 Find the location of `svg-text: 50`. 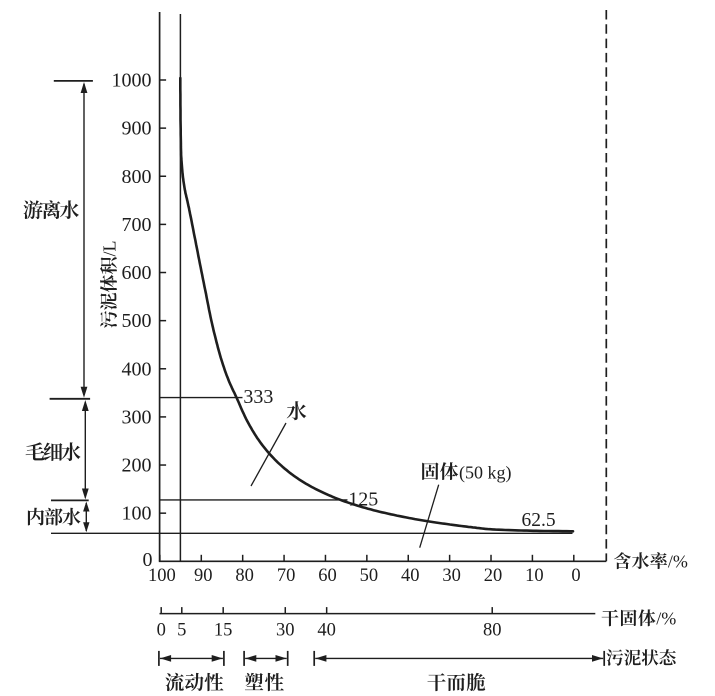

svg-text: 50 is located at coordinates (369, 576).